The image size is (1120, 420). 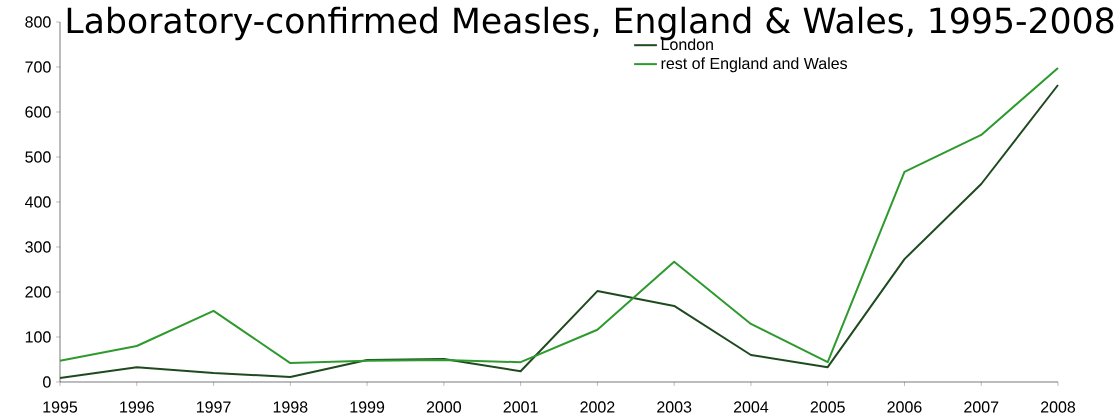 What do you see at coordinates (137, 407) in the screenshot?
I see `x-tick-label: 1996` at bounding box center [137, 407].